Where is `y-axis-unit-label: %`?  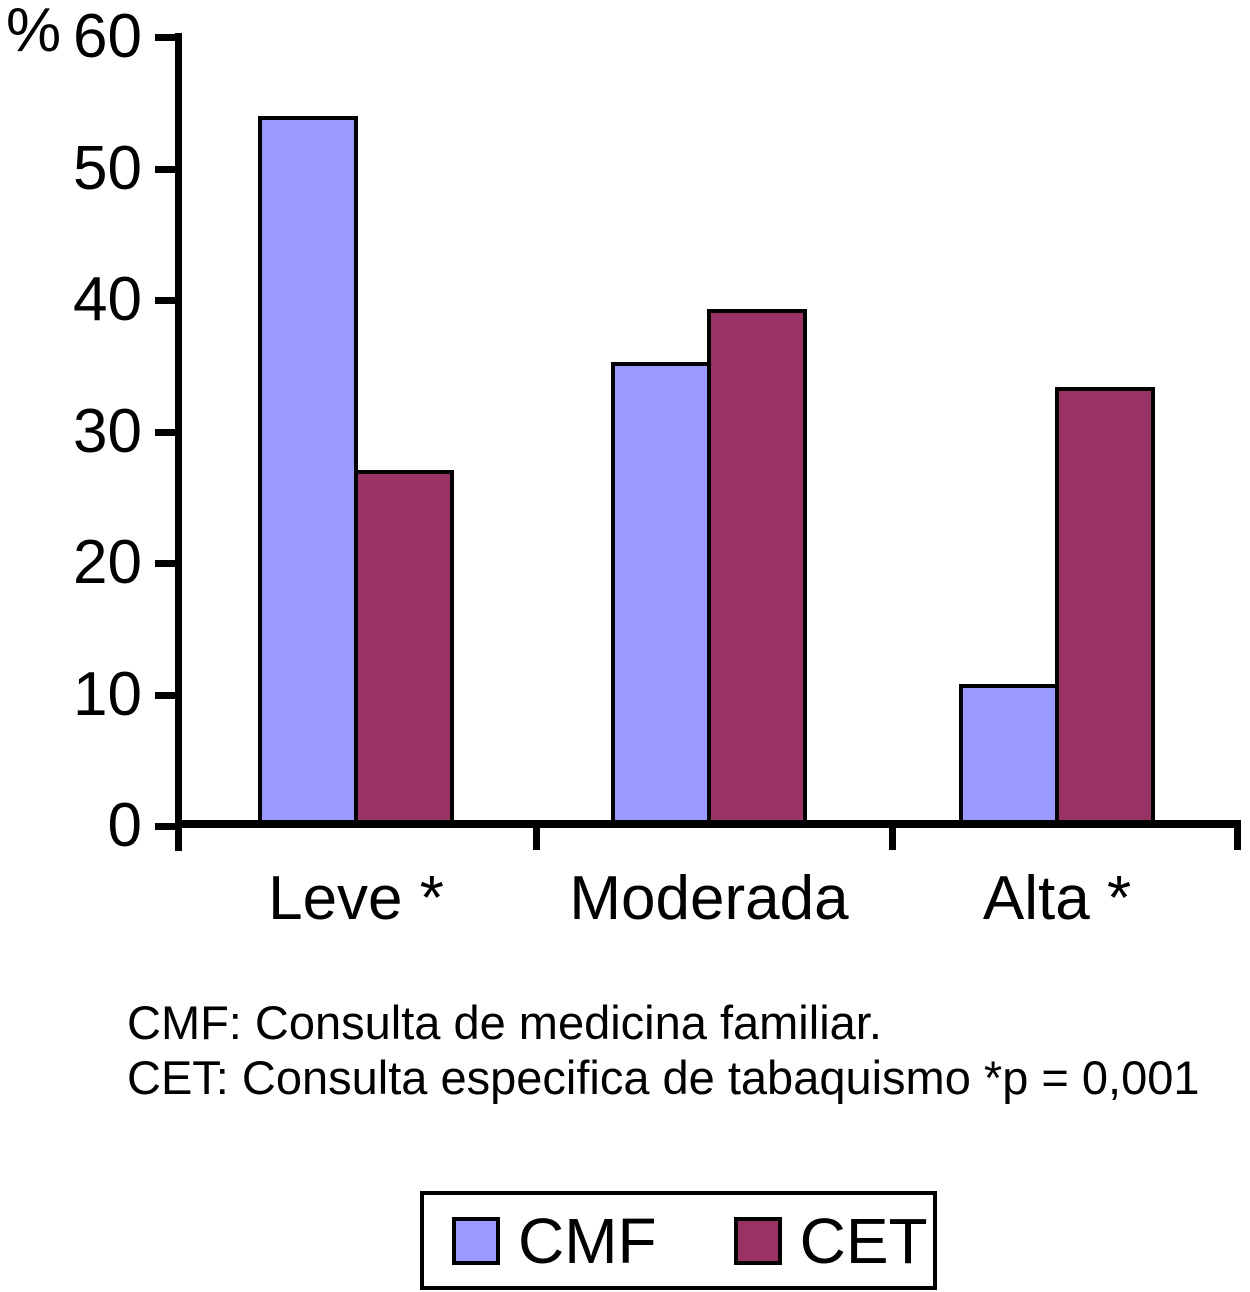 y-axis-unit-label: % is located at coordinates (34, 32).